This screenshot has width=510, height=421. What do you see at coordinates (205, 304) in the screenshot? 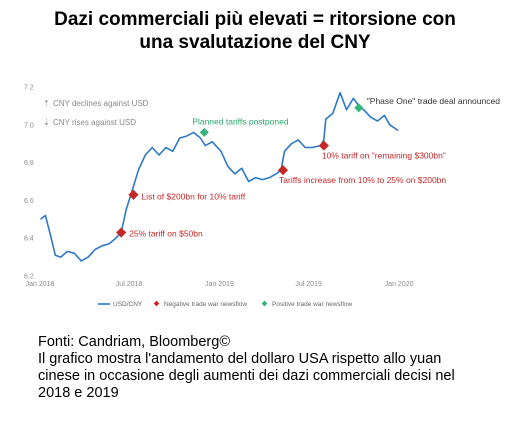
I see `legend-entry-negative: Negative trade war newsflow` at bounding box center [205, 304].